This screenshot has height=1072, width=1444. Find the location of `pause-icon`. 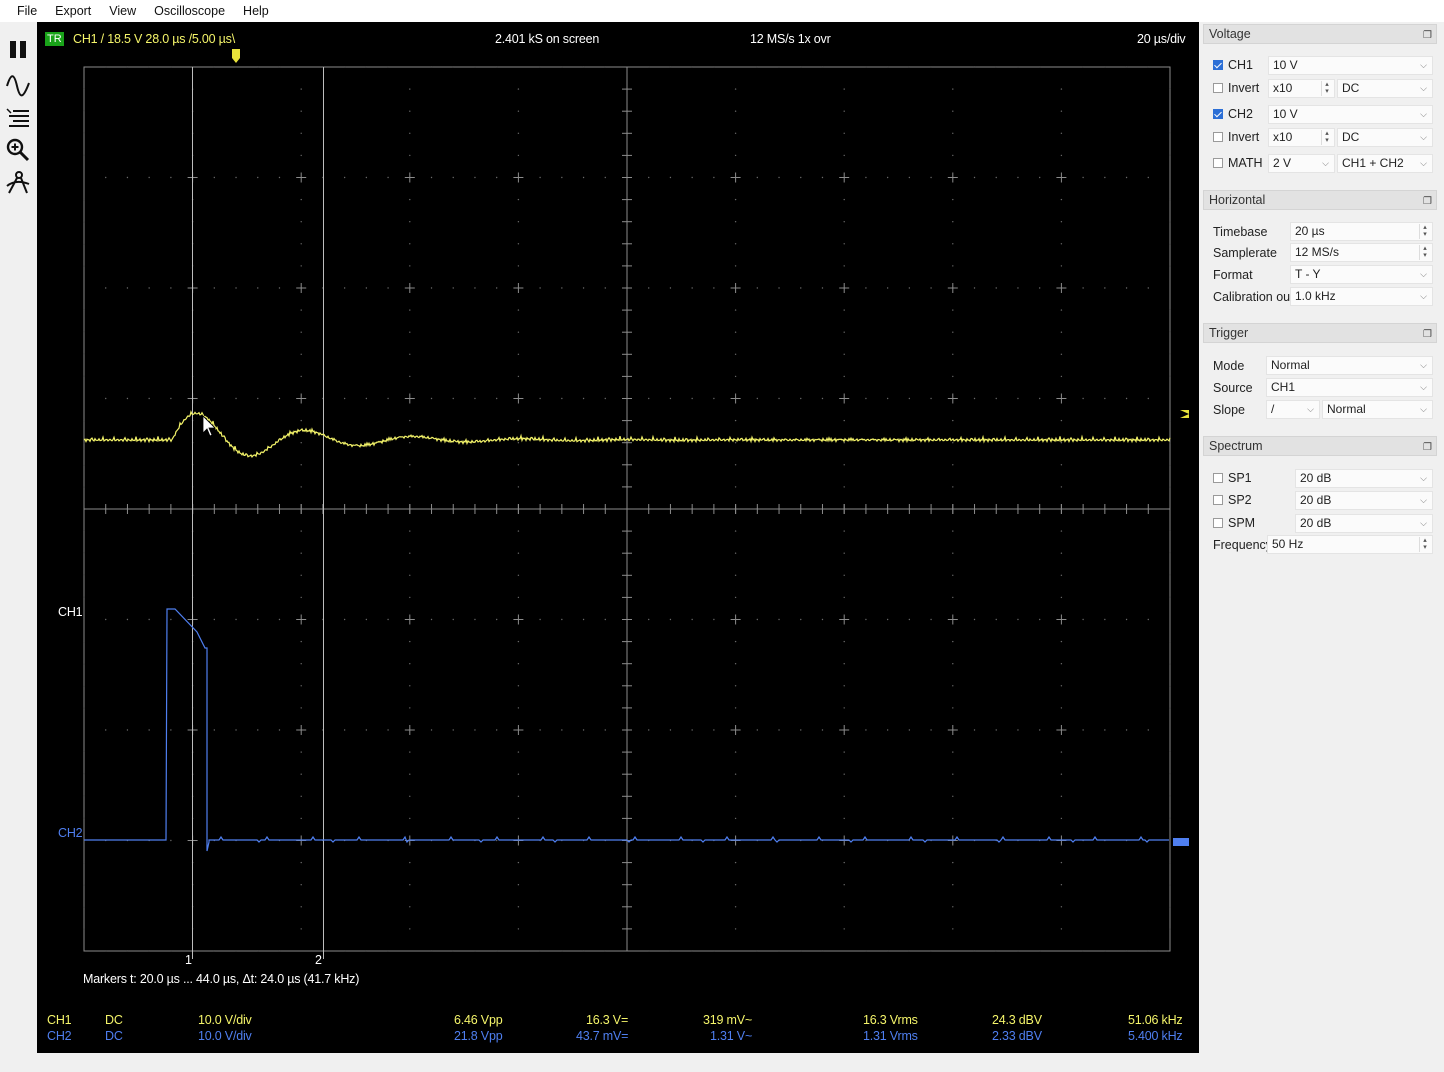

pause-icon is located at coordinates (18, 49).